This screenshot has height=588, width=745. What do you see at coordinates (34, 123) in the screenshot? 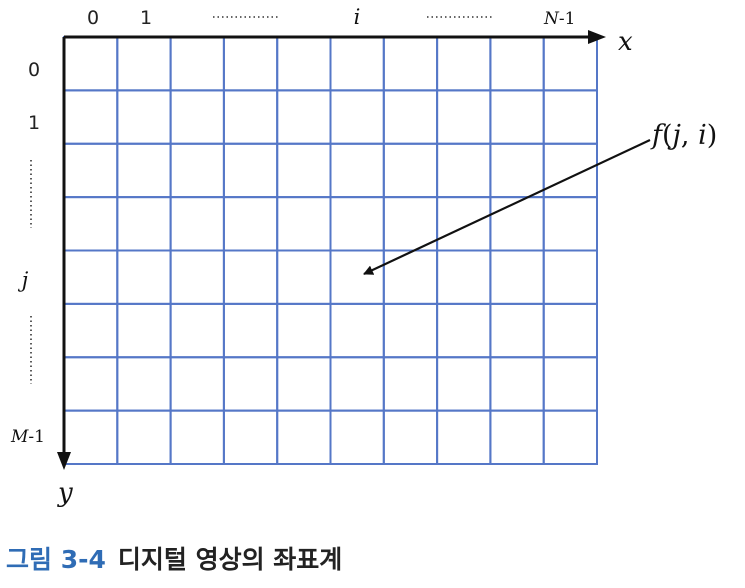
I see `y-tick-label-1: 1` at bounding box center [34, 123].